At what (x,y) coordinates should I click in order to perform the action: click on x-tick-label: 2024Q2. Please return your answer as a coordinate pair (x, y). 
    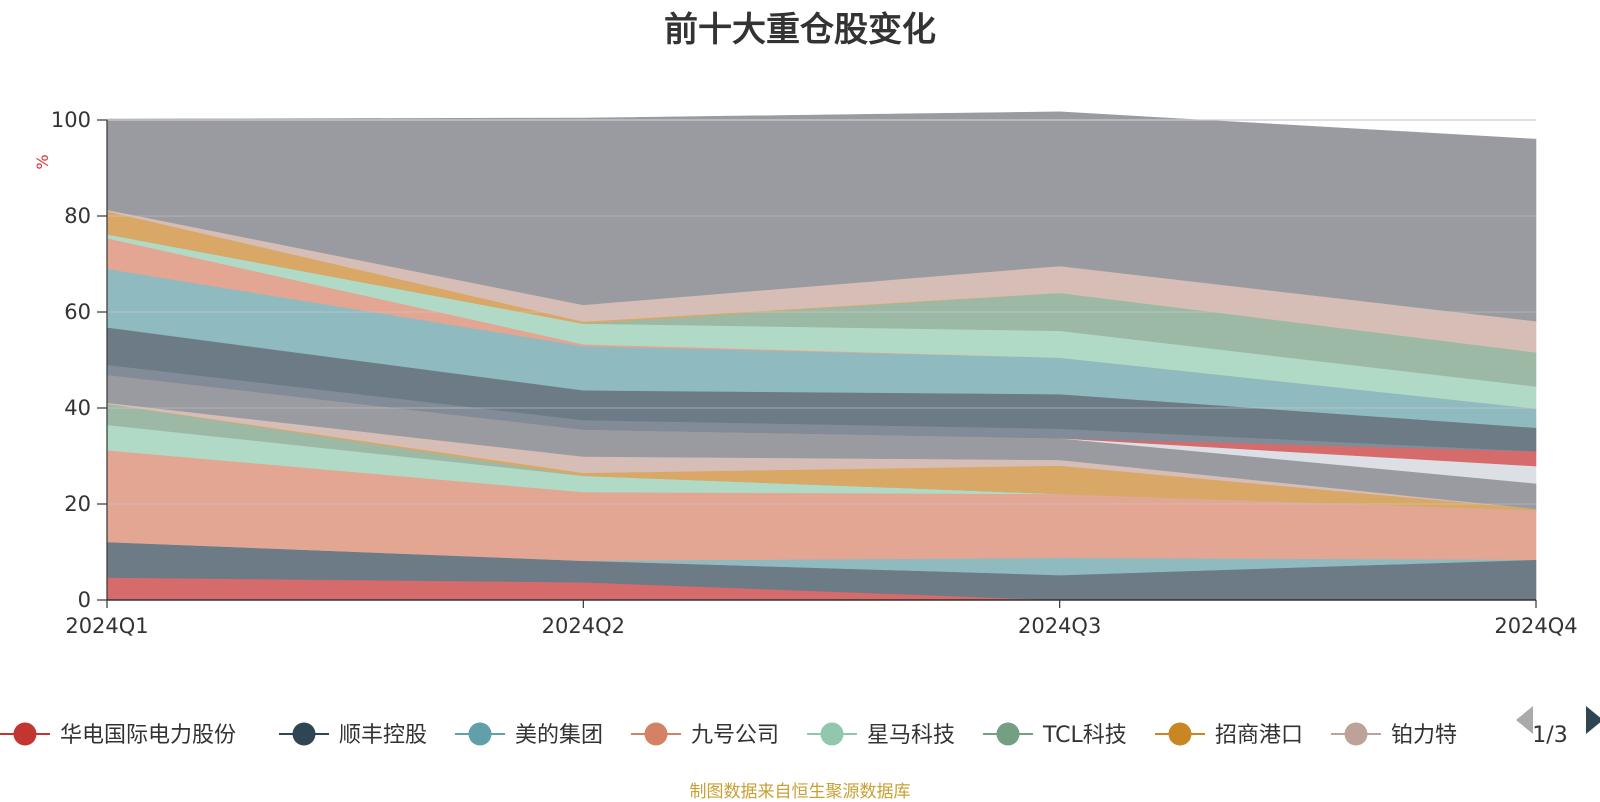
    Looking at the image, I should click on (583, 626).